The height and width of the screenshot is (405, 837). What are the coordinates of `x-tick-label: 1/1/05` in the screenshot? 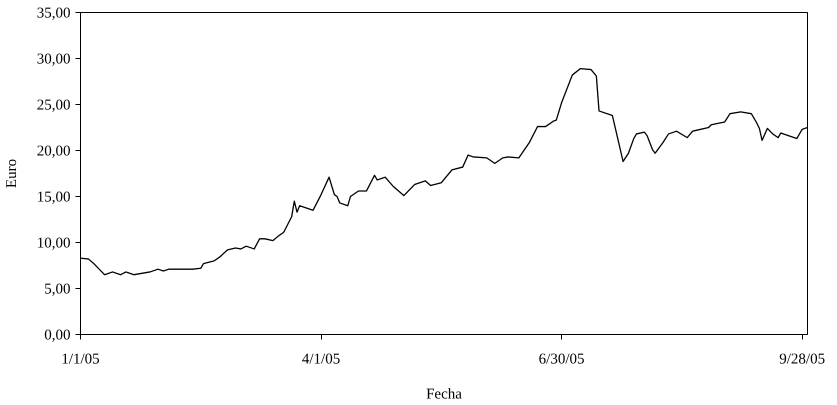 It's located at (80, 360).